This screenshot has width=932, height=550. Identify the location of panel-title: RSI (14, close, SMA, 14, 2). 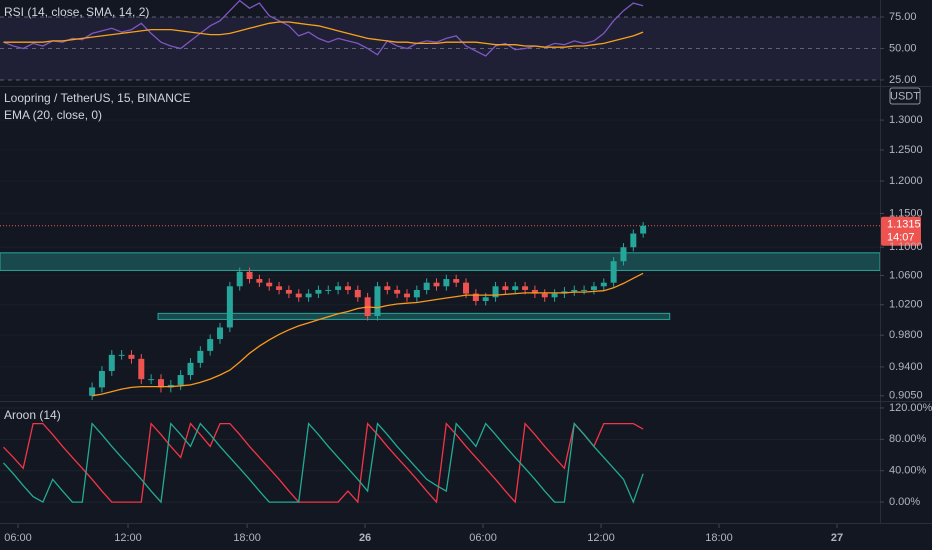
(76, 12).